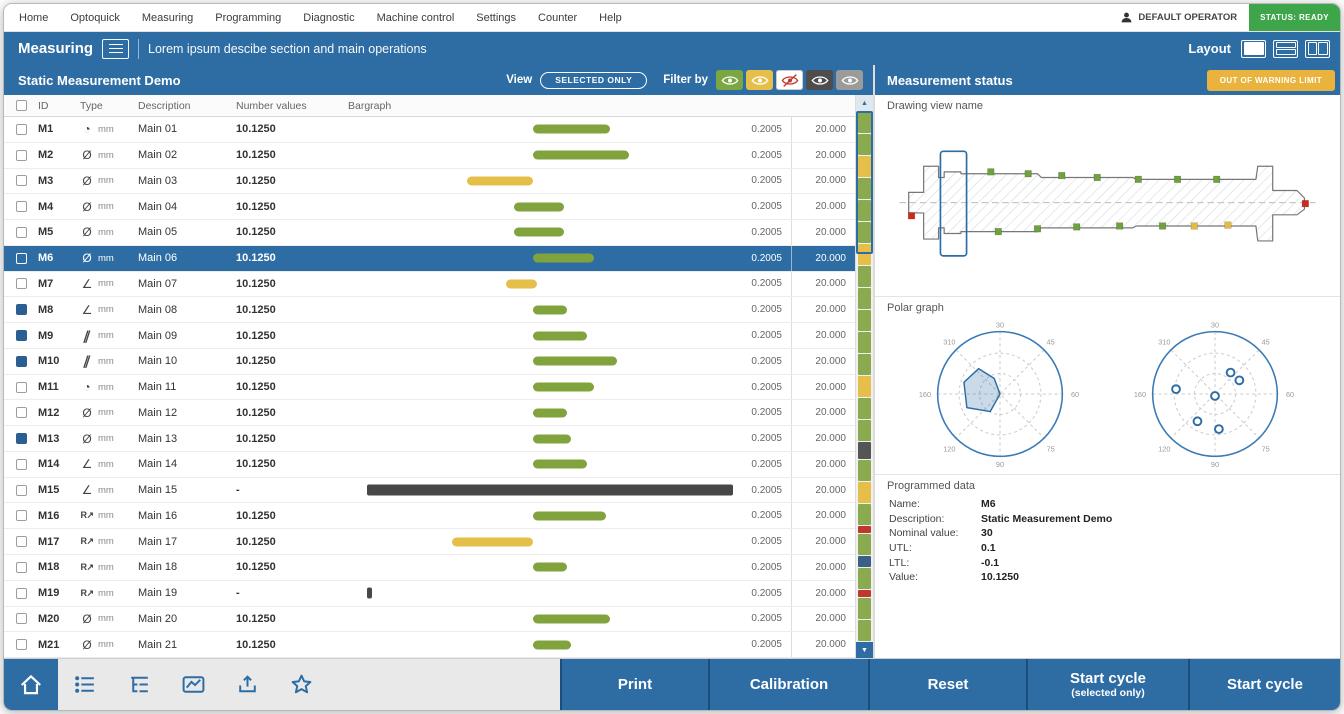 This screenshot has width=1344, height=714. What do you see at coordinates (193, 684) in the screenshot?
I see `chart-view-button` at bounding box center [193, 684].